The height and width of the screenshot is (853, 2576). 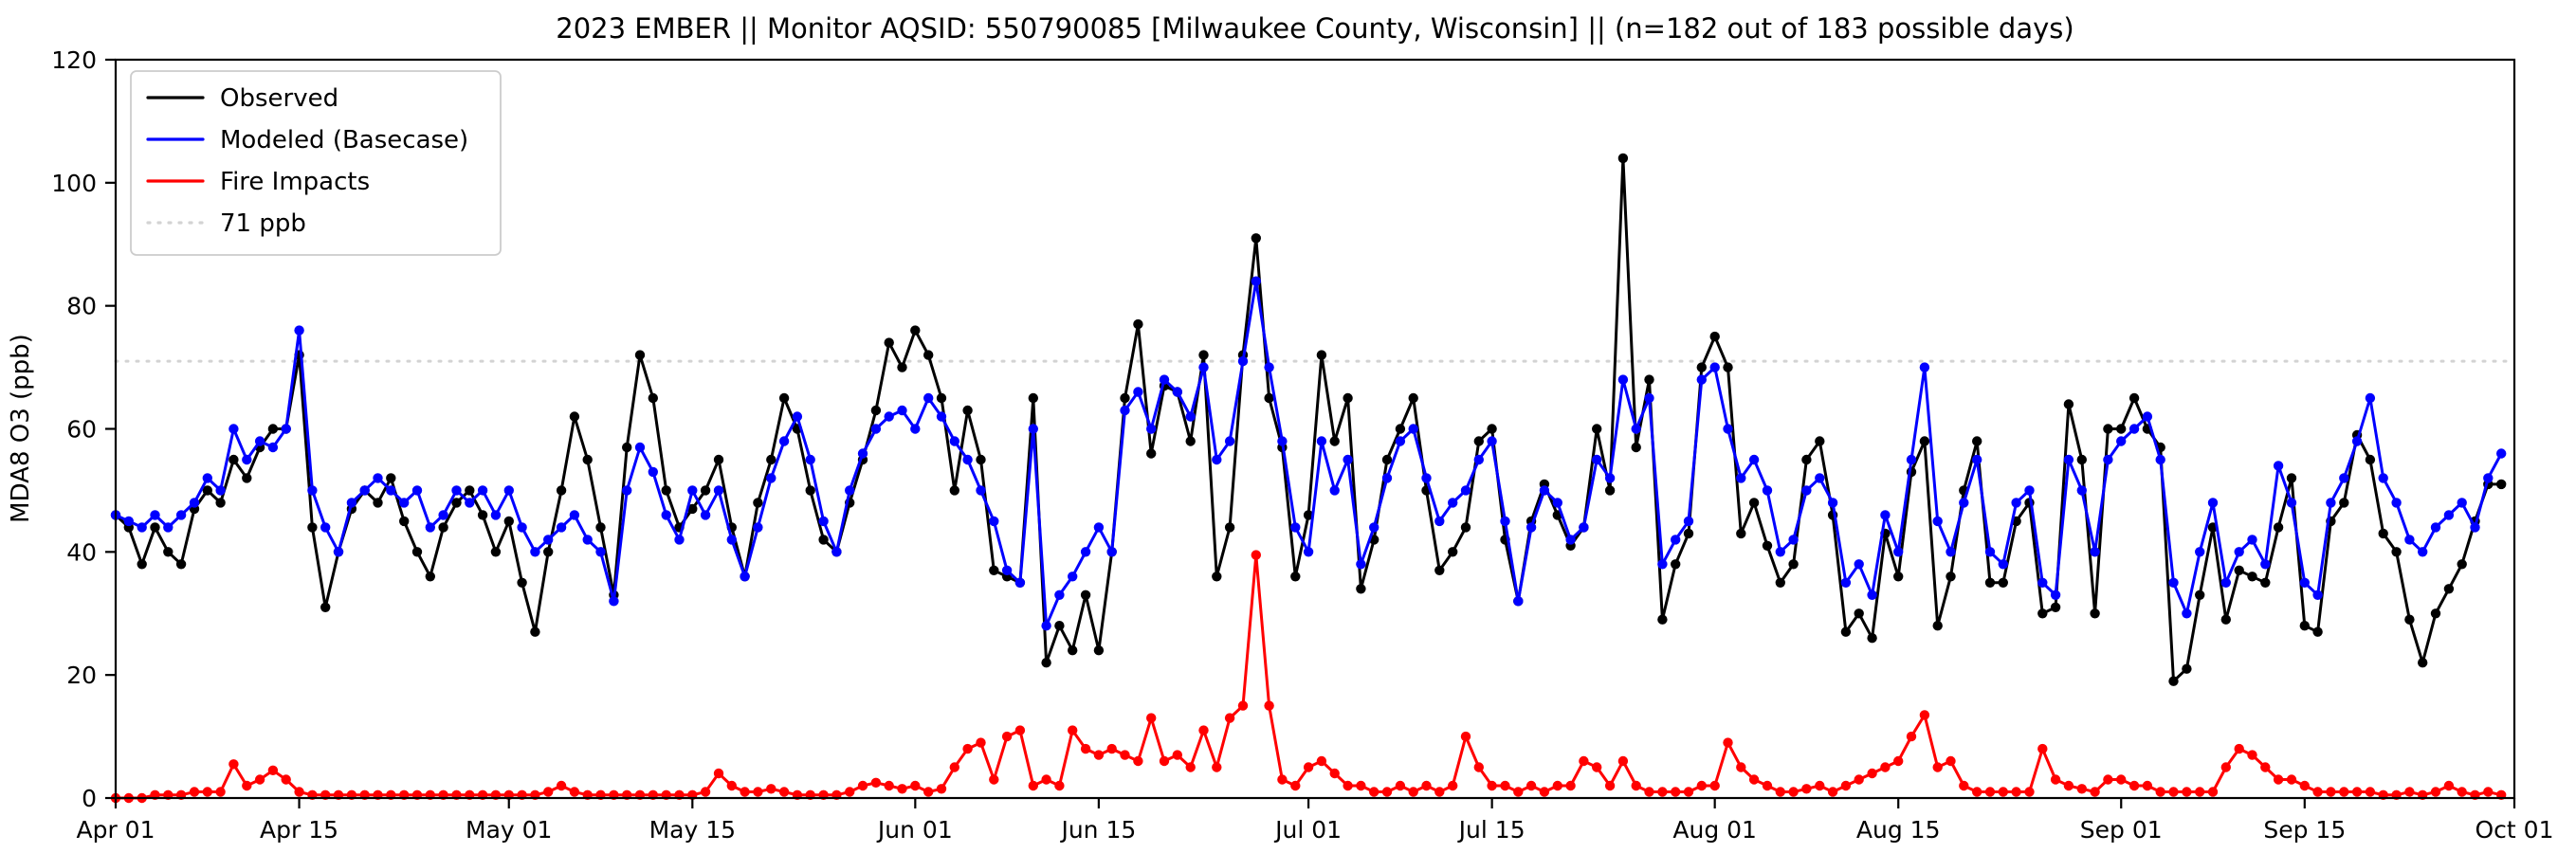 I want to click on y-tick-label: 60, so click(x=81, y=430).